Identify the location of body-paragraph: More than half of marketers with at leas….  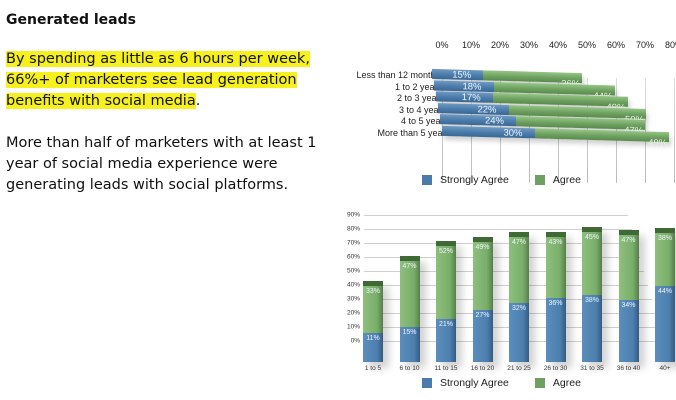
(161, 164).